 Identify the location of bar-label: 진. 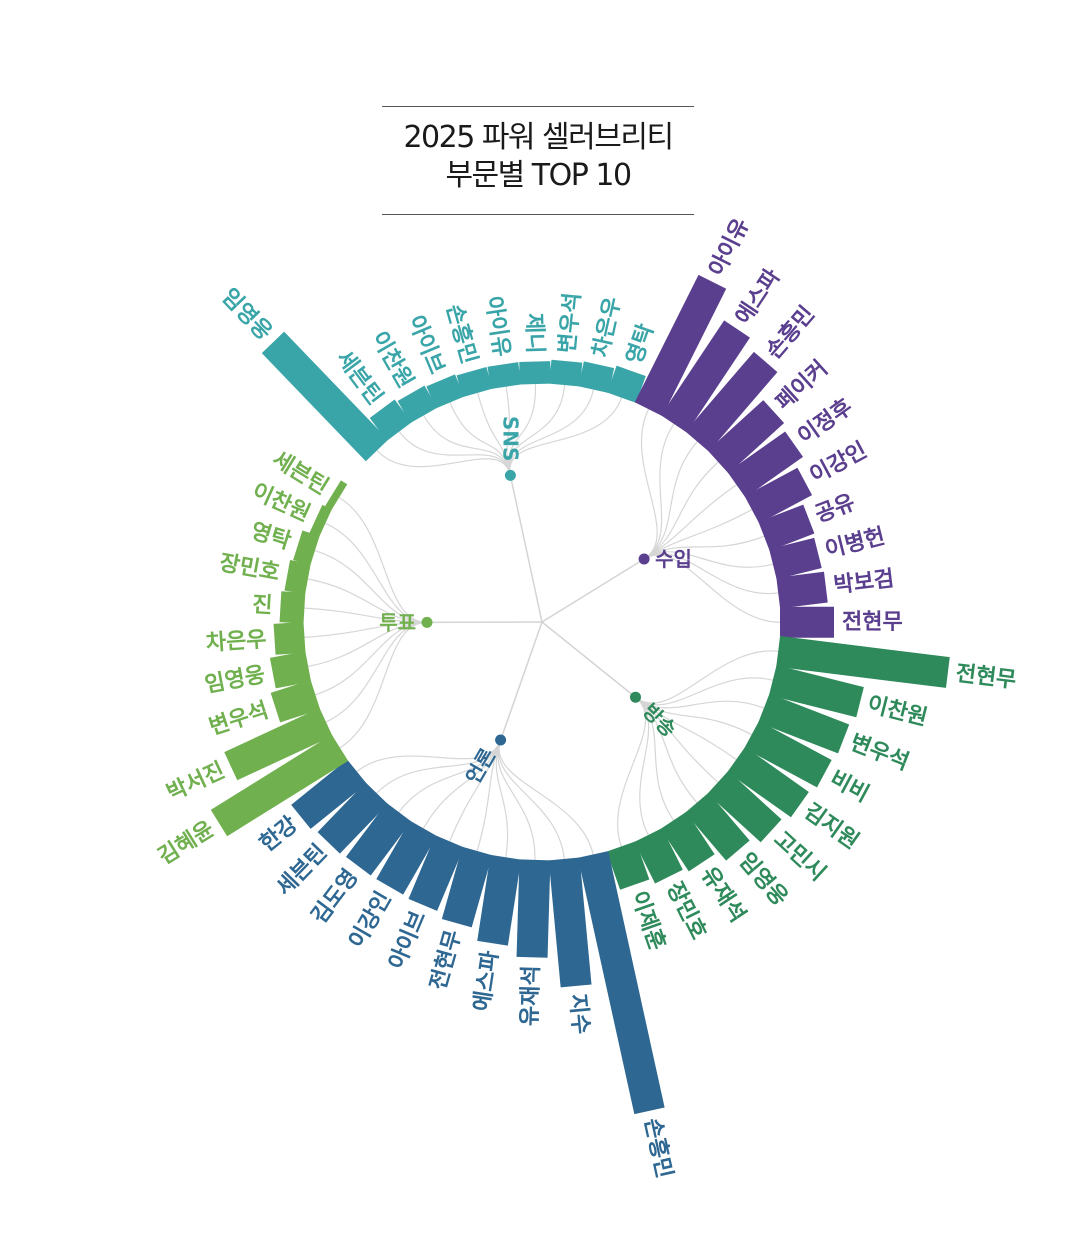
(263, 606).